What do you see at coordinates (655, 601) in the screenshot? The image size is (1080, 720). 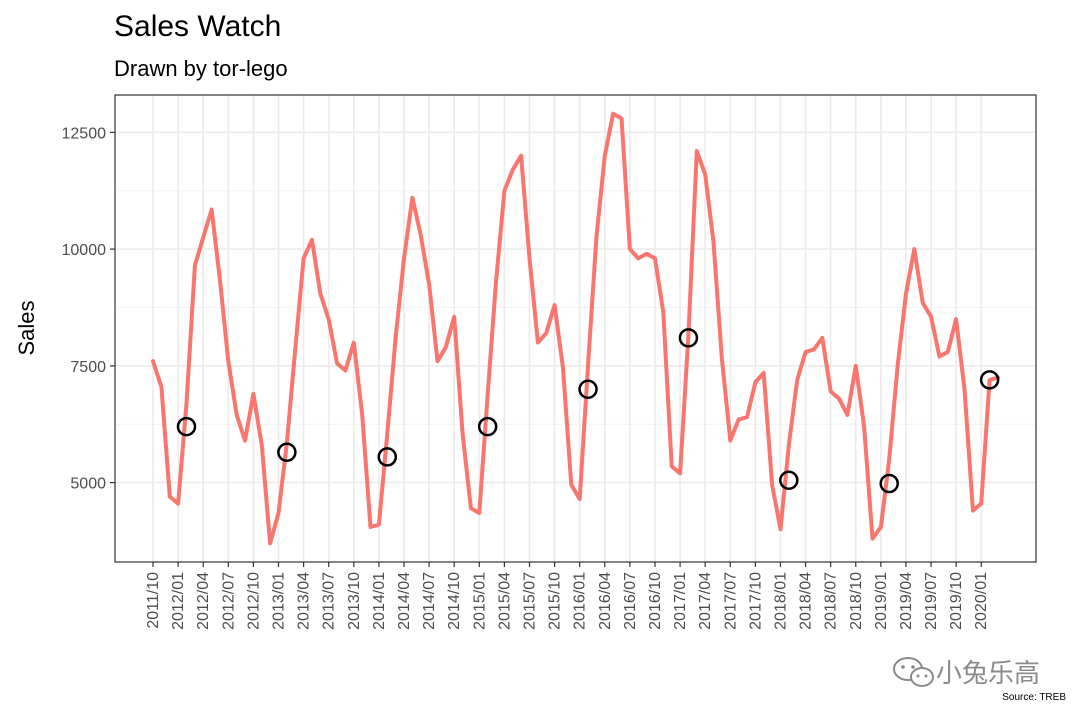 I see `x-tick-label: 2016/10` at bounding box center [655, 601].